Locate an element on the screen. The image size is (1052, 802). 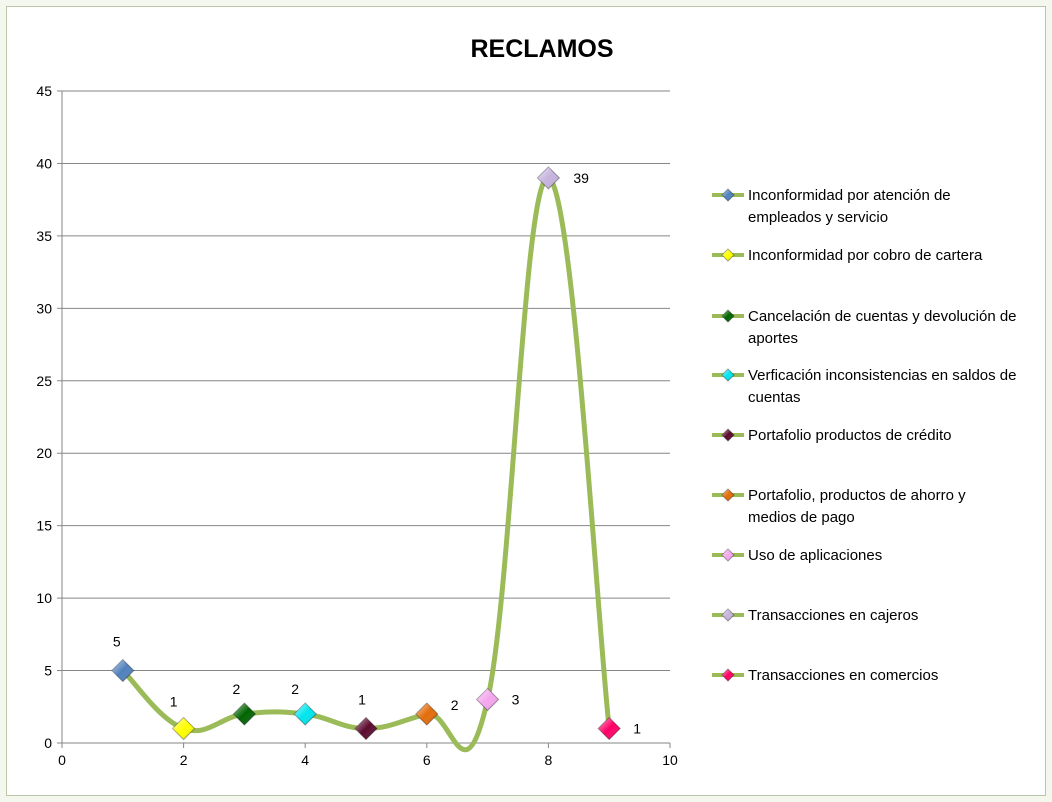
legend-label: Portafolio, productos de ahorro y is located at coordinates (857, 495).